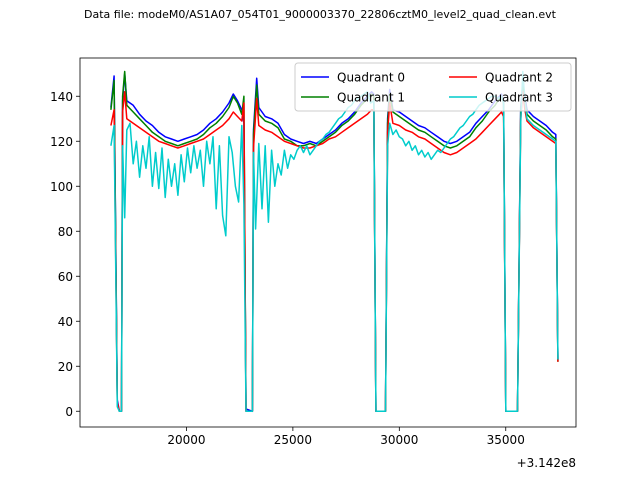  What do you see at coordinates (61, 187) in the screenshot?
I see `y-tick-label: 100` at bounding box center [61, 187].